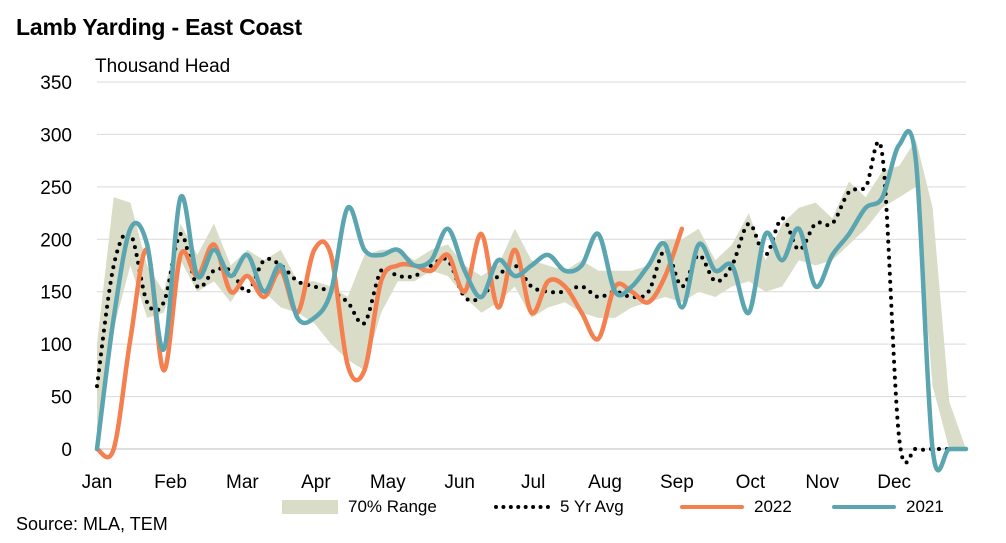 The height and width of the screenshot is (543, 1006). Describe the element at coordinates (864, 507) in the screenshot. I see `legend-swatch-2021` at that location.